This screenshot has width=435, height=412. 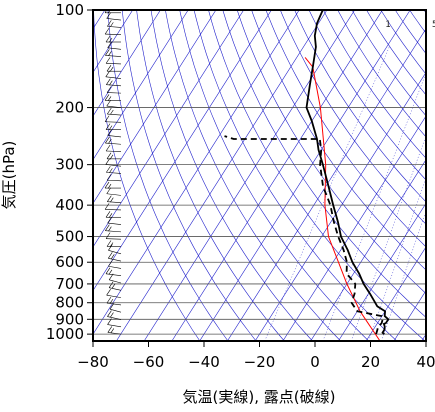 I want to click on y-tick-label: 700, so click(x=69, y=284).